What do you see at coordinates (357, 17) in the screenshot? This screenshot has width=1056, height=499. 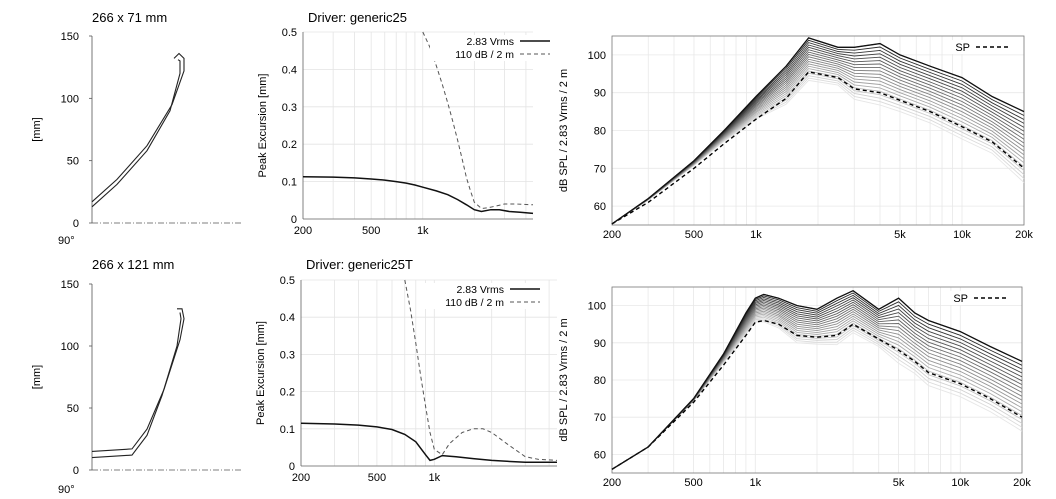 I see `excursion-title: Driver: generic25` at bounding box center [357, 17].